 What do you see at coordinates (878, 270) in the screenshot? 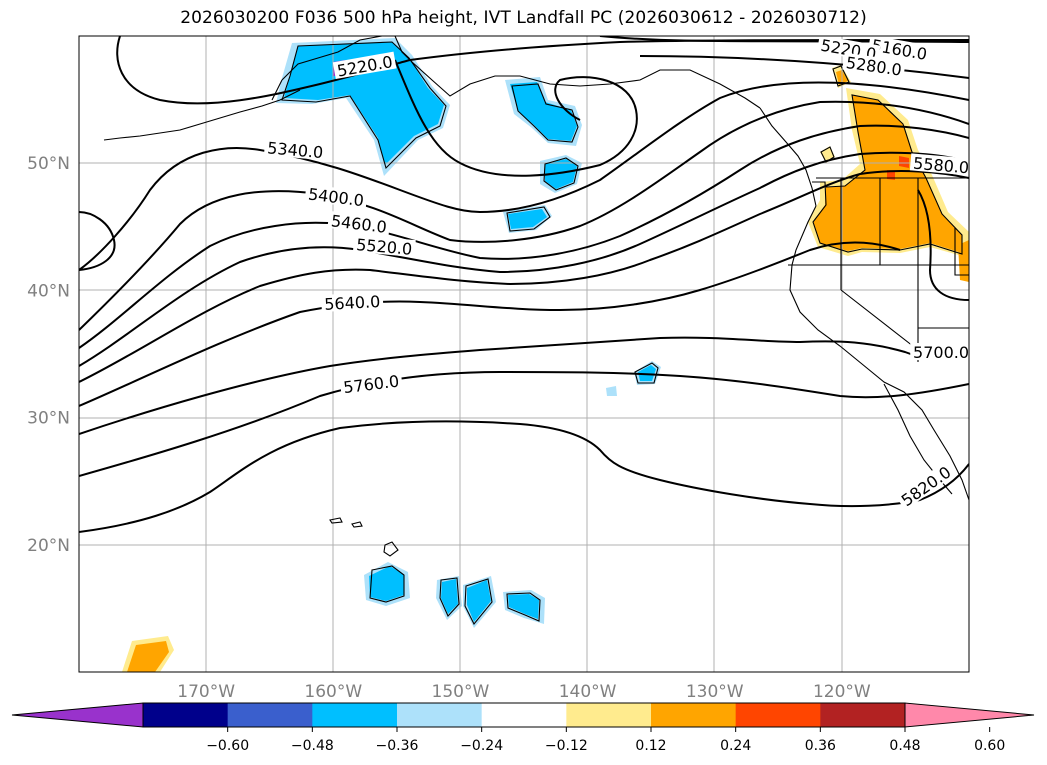
I see `state-lines` at bounding box center [878, 270].